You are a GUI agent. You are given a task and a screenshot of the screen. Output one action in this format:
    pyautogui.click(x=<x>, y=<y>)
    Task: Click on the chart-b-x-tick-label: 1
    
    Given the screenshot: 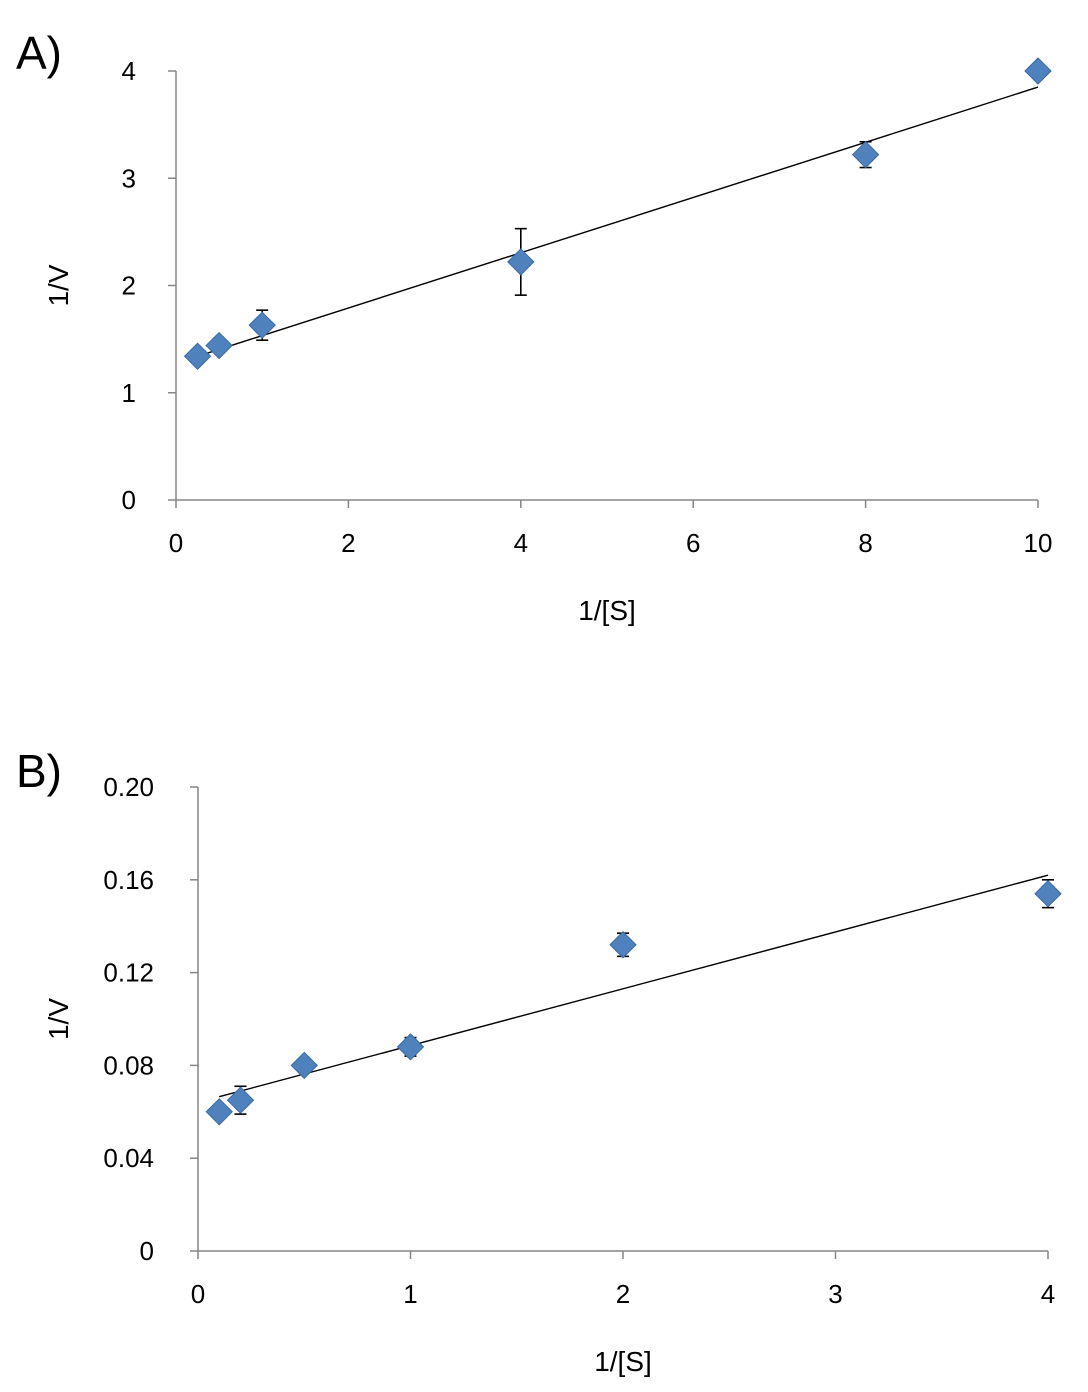 What is the action you would take?
    pyautogui.click(x=410, y=1294)
    